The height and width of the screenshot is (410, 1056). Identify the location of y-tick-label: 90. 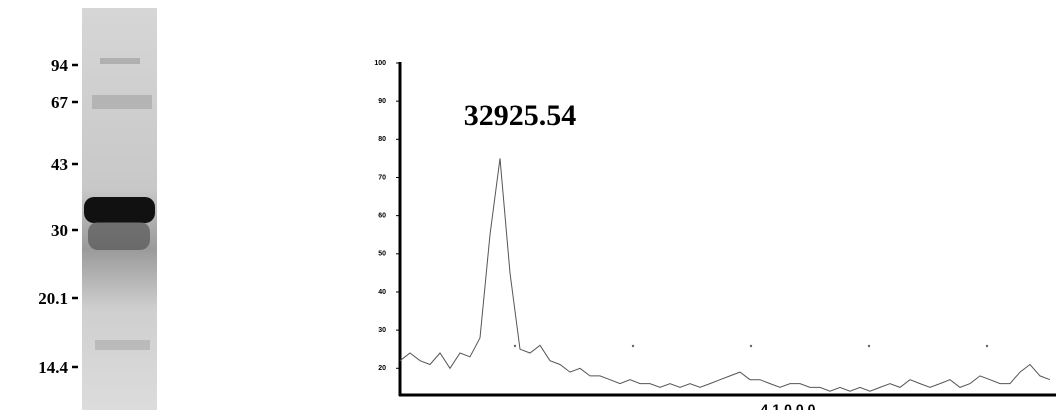
(382, 101).